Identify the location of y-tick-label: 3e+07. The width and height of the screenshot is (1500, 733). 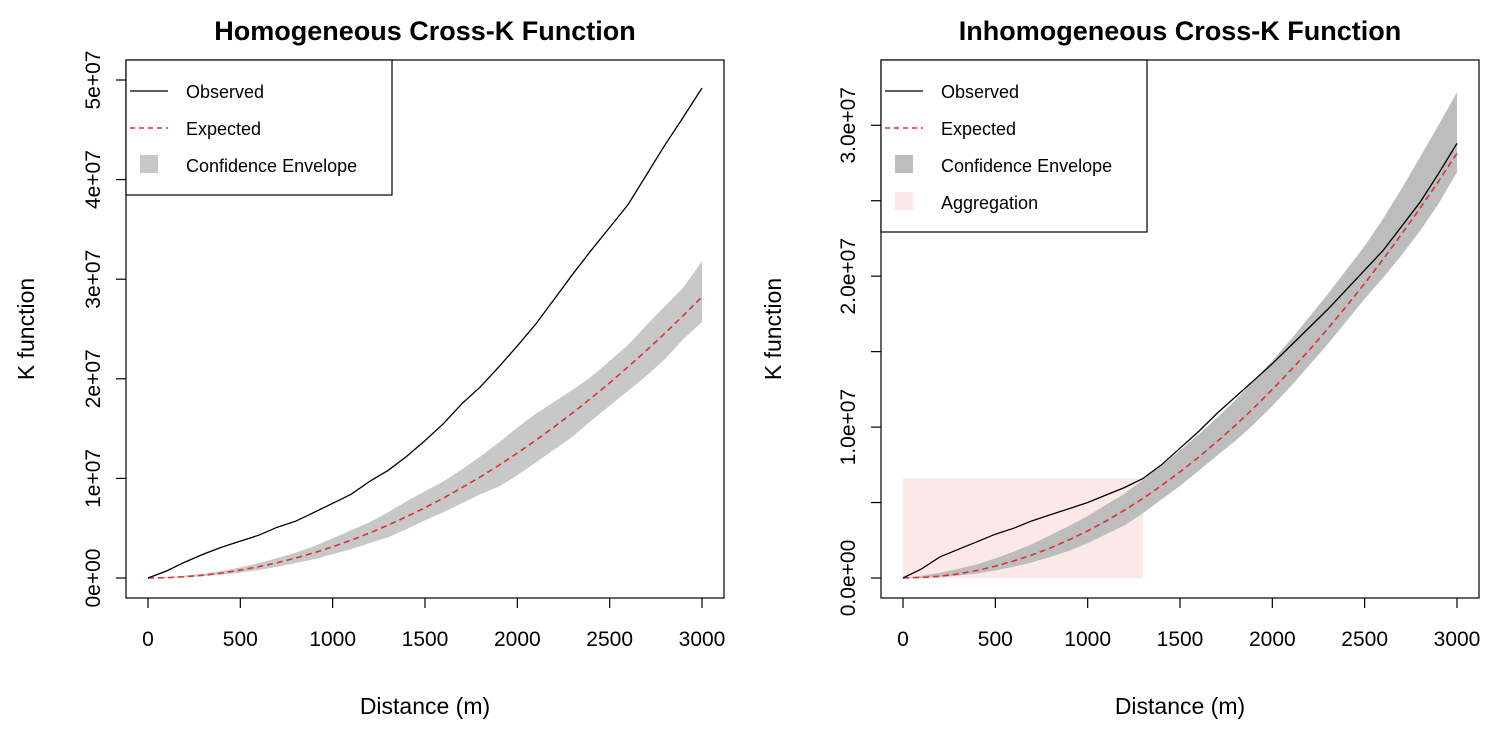
(93, 279).